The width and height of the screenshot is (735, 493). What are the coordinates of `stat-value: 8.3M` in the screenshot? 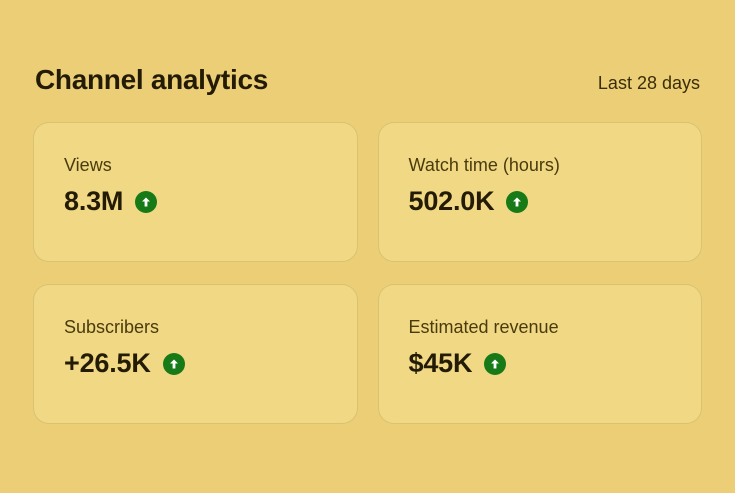 It's located at (94, 201).